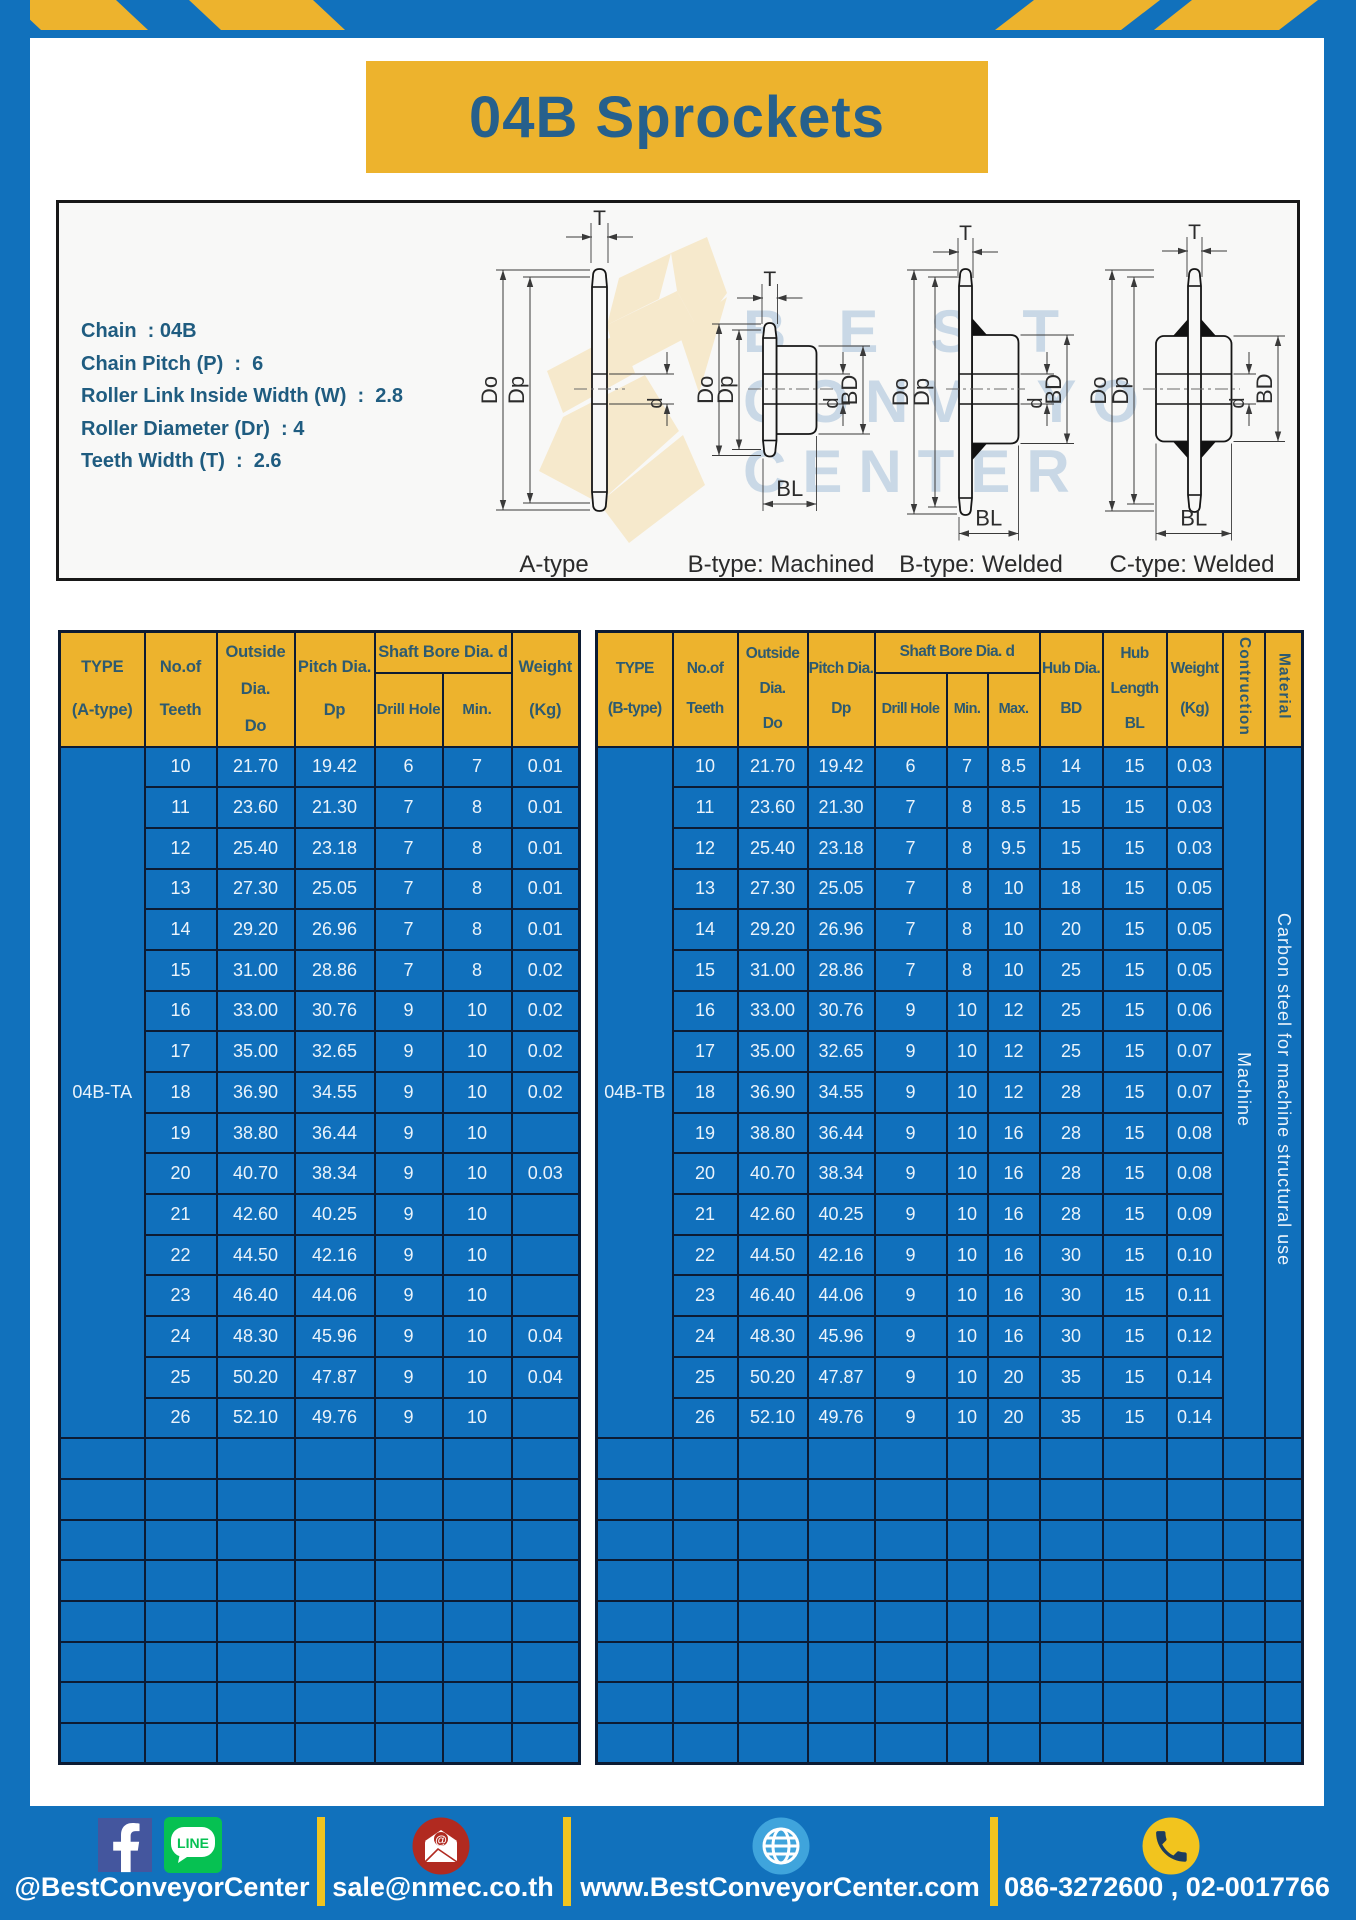 This screenshot has height=1920, width=1356. Describe the element at coordinates (841, 1174) in the screenshot. I see `data-cell: 38.34` at that location.